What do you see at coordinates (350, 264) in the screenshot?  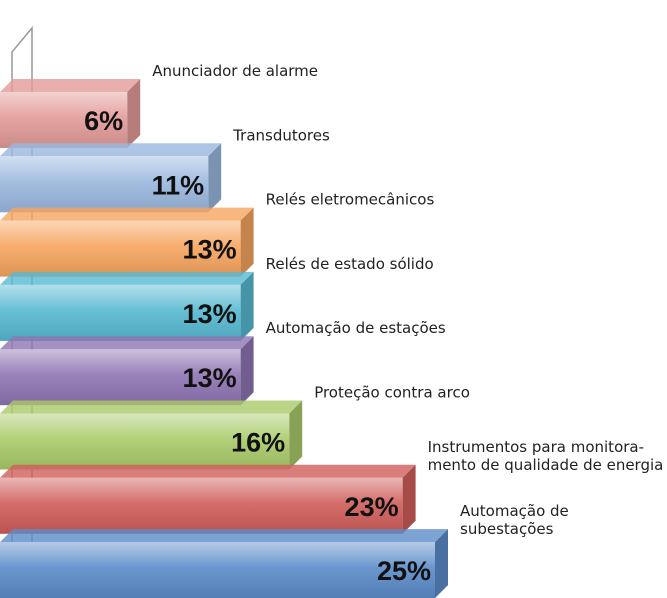 I see `category-label: Relés de estado sólido` at bounding box center [350, 264].